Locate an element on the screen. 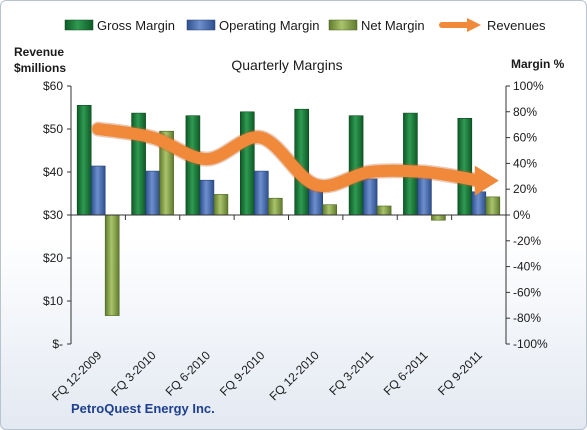 The height and width of the screenshot is (430, 587). y-left-tick-label: $60 is located at coordinates (53, 86).